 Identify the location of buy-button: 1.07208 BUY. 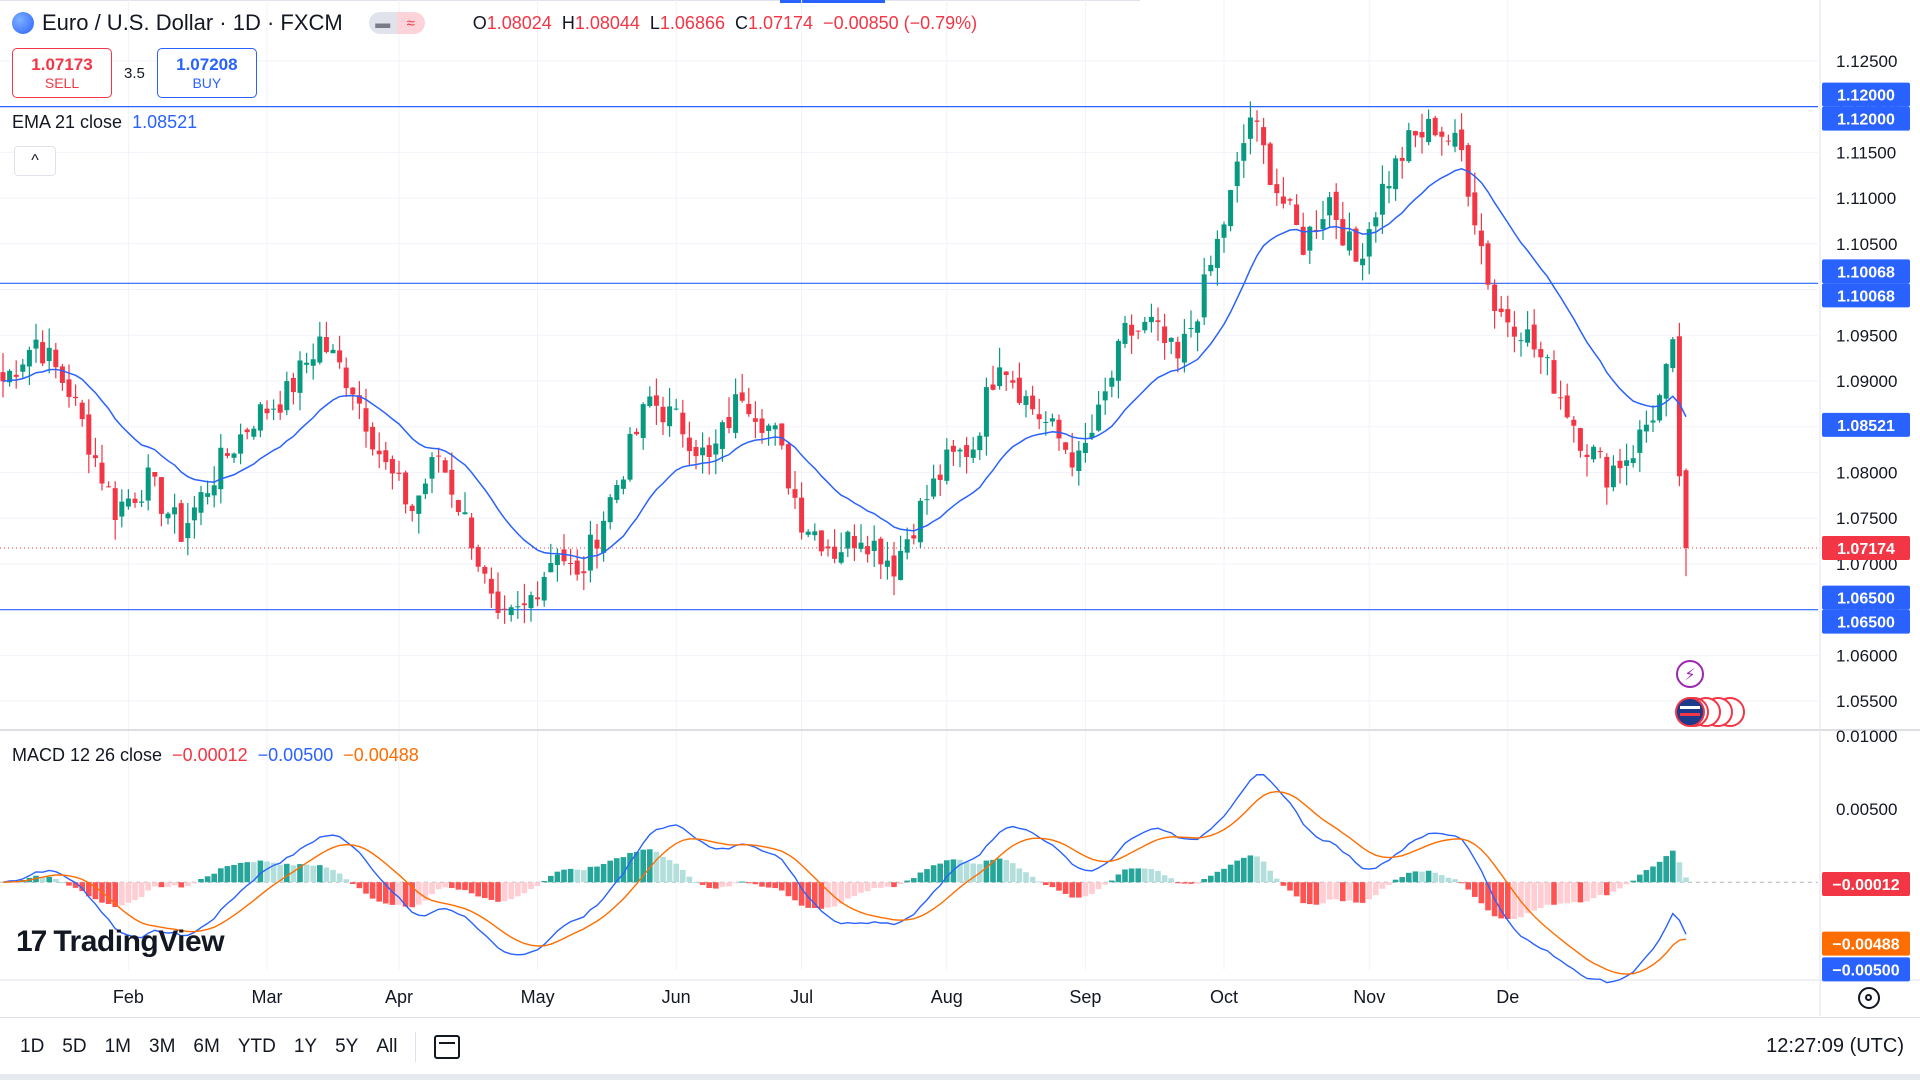
(206, 73).